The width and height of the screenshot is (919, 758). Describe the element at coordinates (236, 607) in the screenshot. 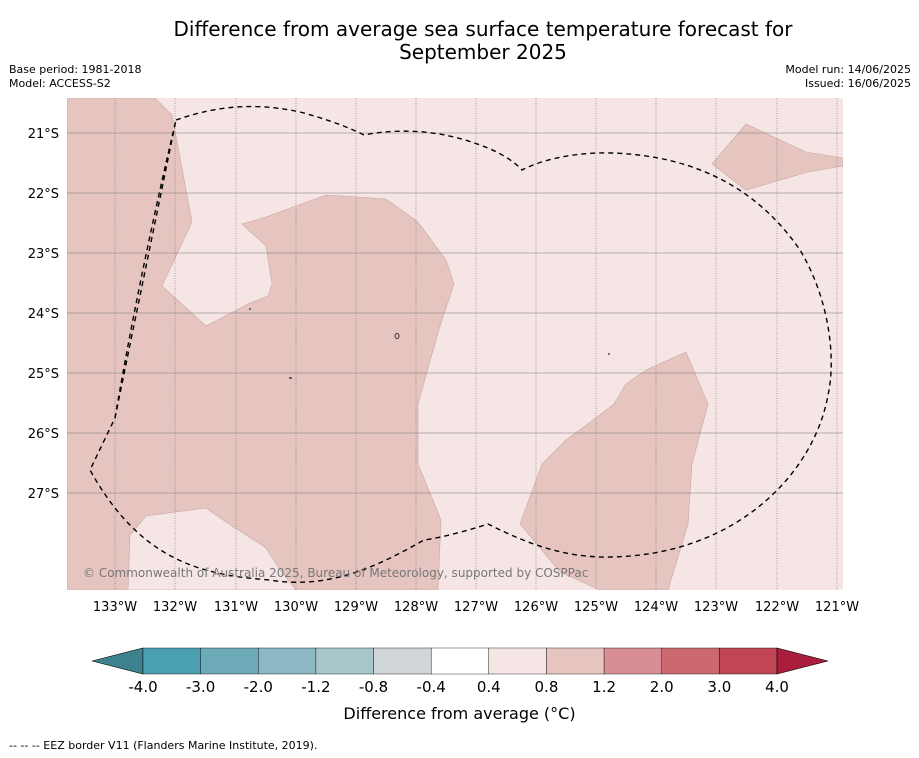

I see `lon-label: 131°W` at that location.